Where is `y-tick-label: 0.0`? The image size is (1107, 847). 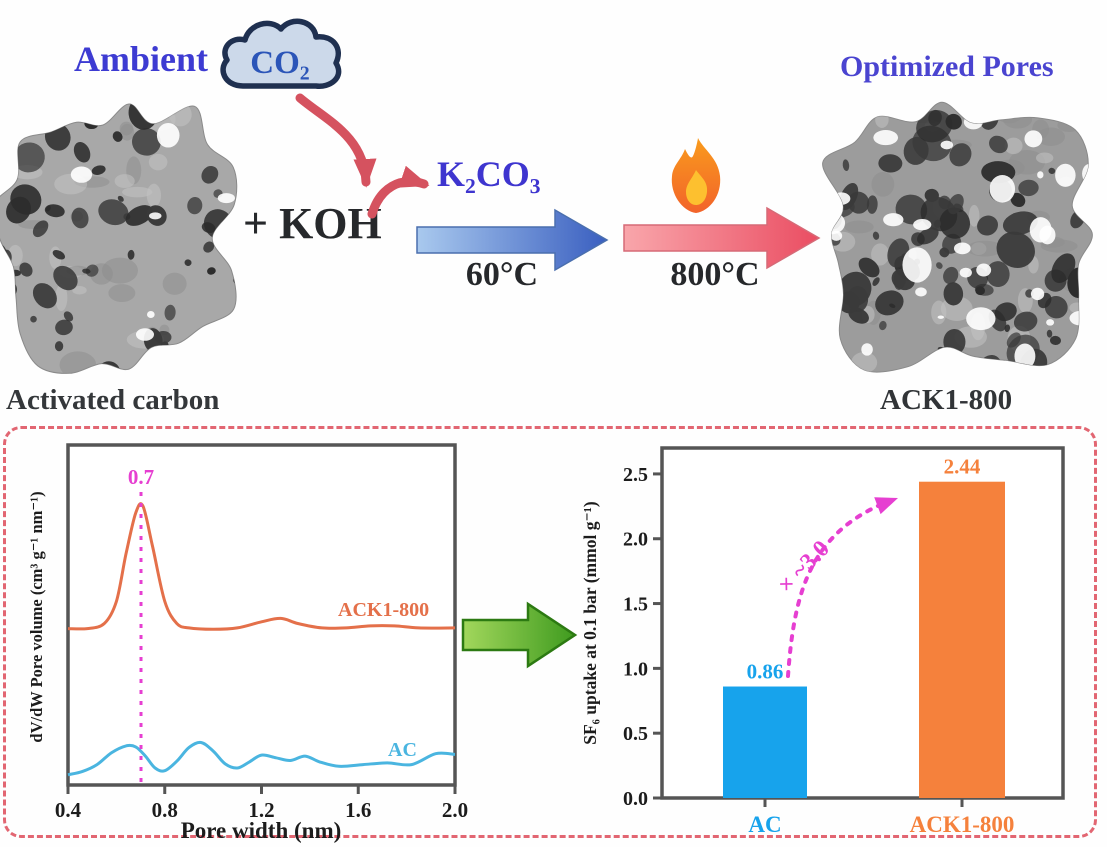
y-tick-label: 0.0 is located at coordinates (635, 799).